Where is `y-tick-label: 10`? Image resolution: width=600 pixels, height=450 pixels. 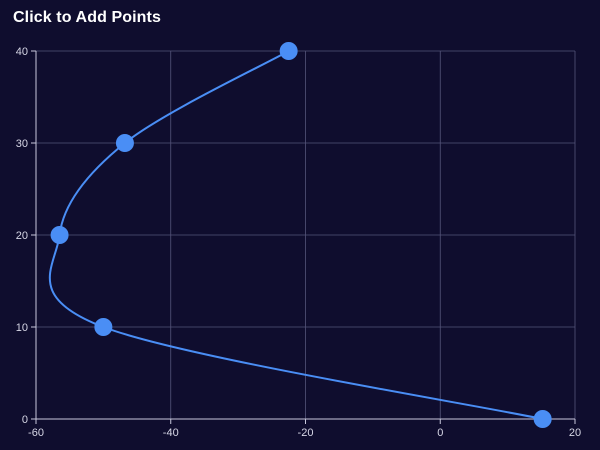
y-tick-label: 10 is located at coordinates (22, 328).